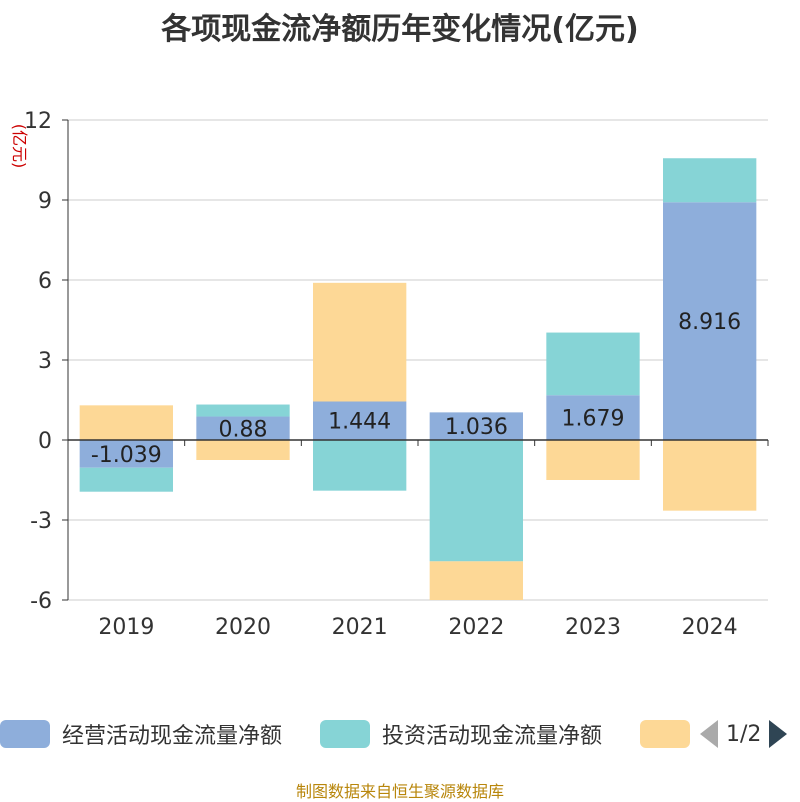  Describe the element at coordinates (492, 736) in the screenshot. I see `legend-label-investing: 投资活动现金流量净额` at that location.